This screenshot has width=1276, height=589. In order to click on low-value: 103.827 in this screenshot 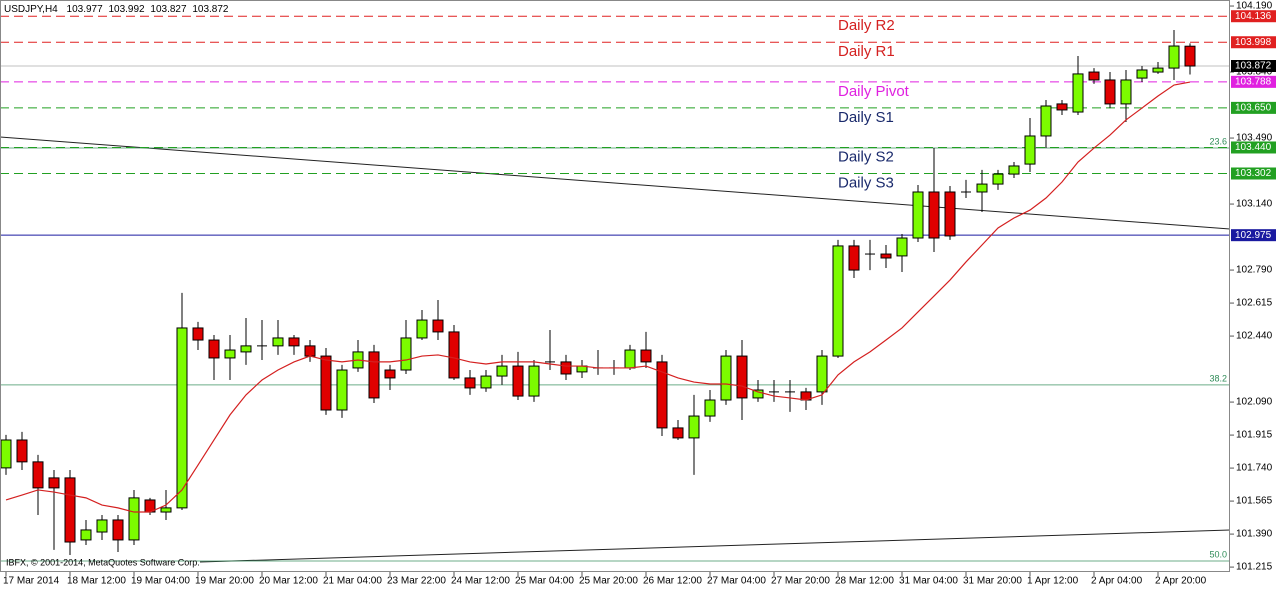, I will do `click(168, 9)`.